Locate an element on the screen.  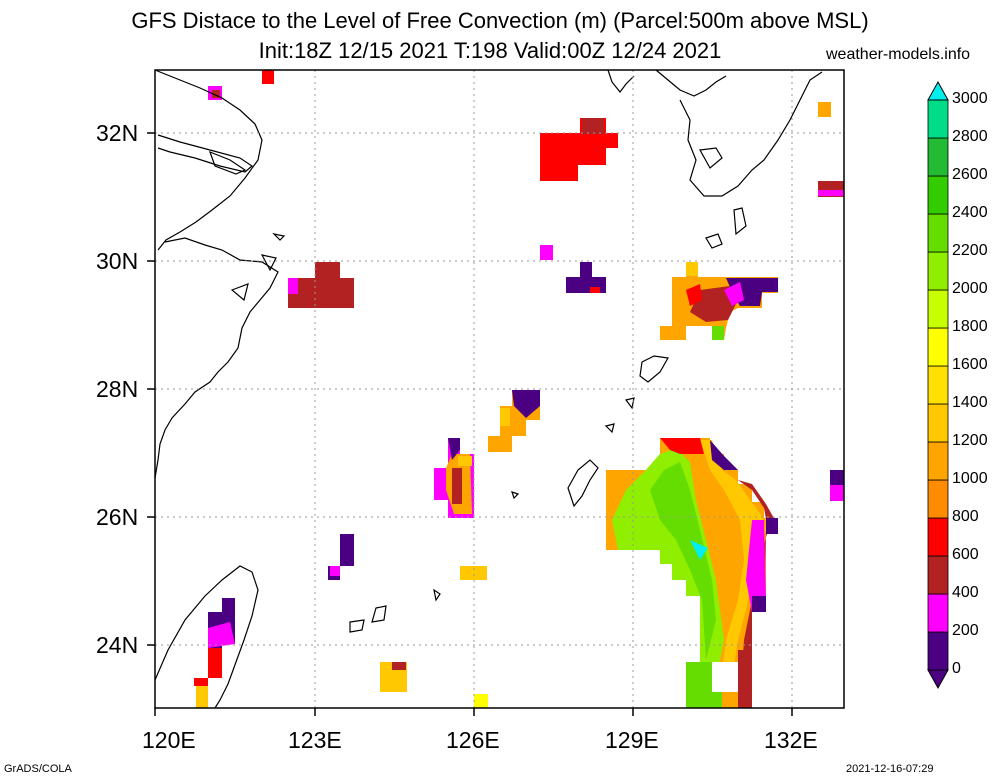
colorbar-label: 400 is located at coordinates (965, 592).